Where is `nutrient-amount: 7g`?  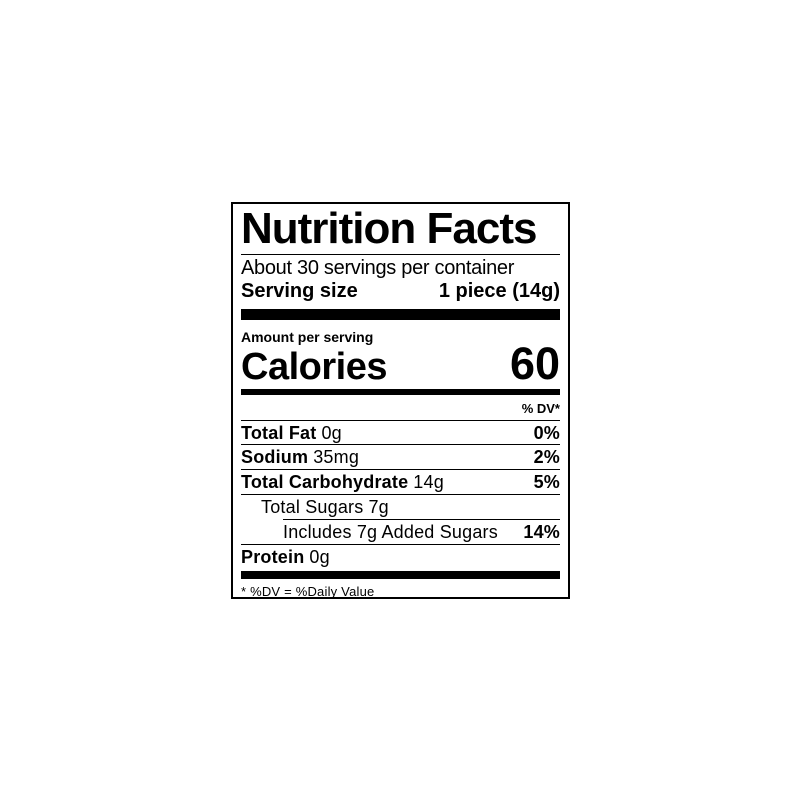
nutrient-amount: 7g is located at coordinates (378, 507).